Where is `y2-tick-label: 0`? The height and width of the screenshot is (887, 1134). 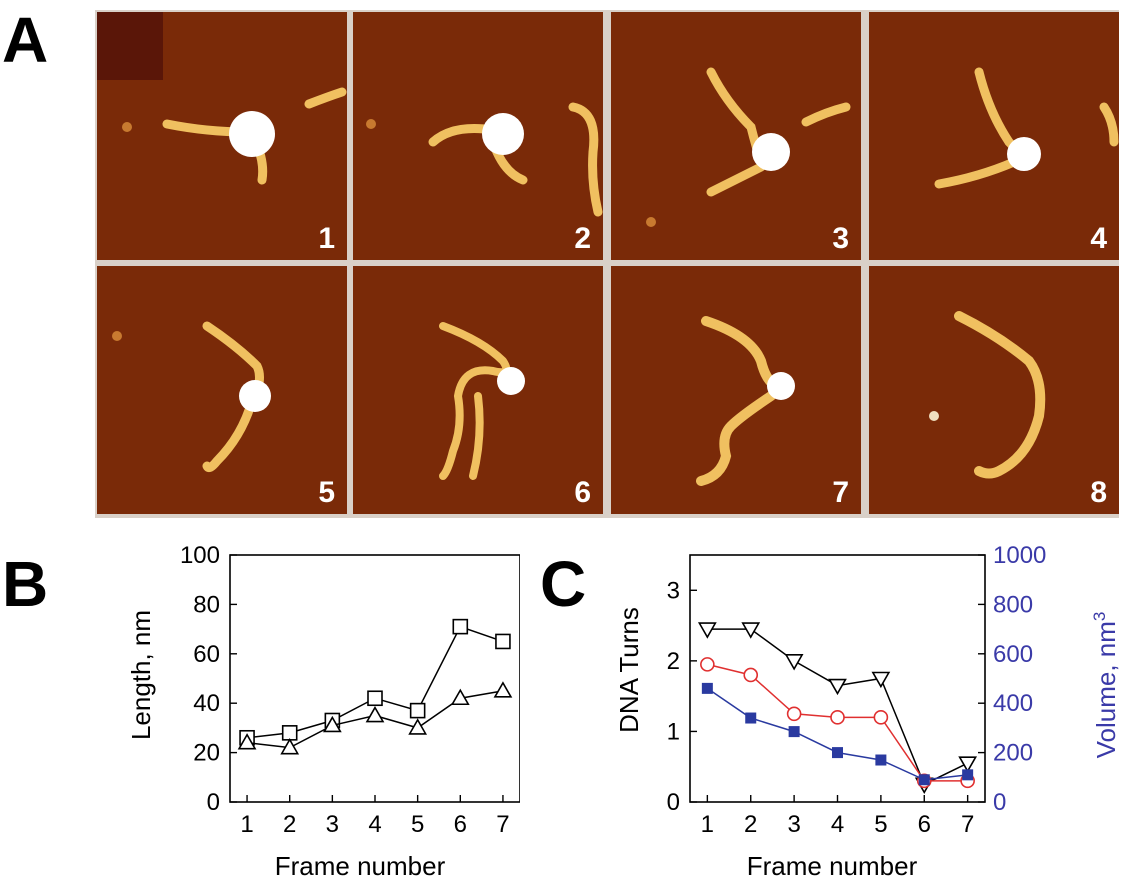 y2-tick-label: 0 is located at coordinates (999, 802).